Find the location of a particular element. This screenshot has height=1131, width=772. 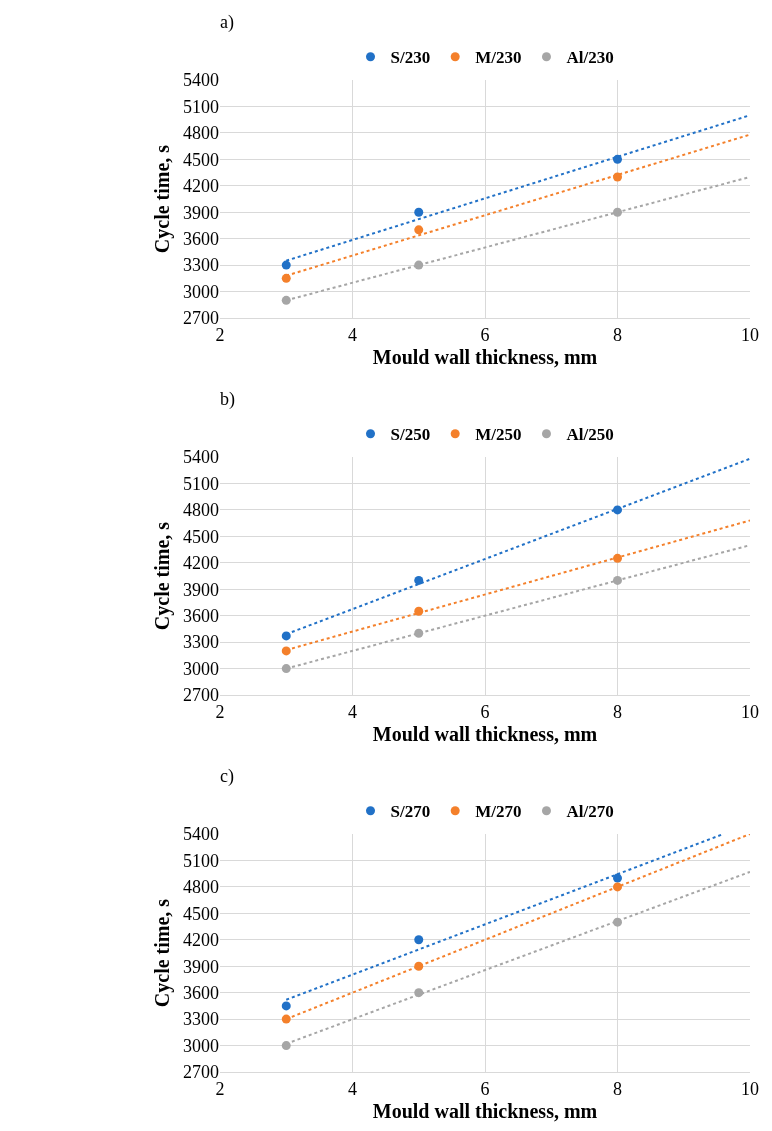

legend-label: M/270 is located at coordinates (498, 812).